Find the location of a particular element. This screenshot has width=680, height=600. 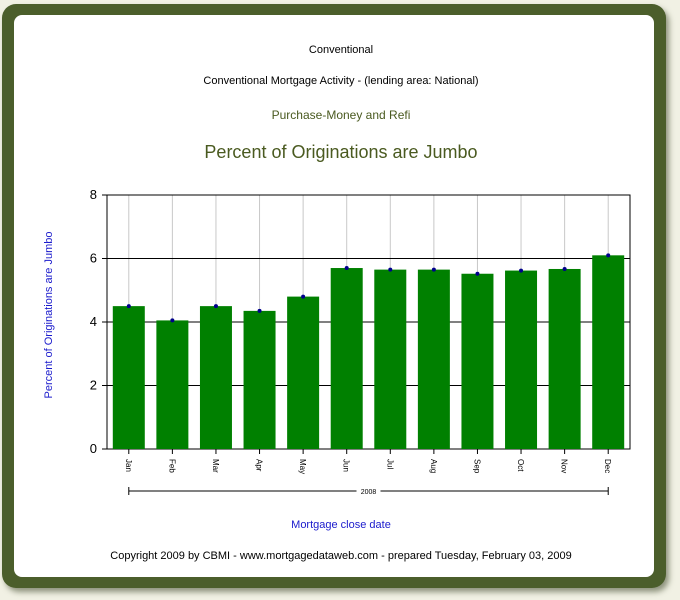

x-tick-label: Apr is located at coordinates (259, 465).